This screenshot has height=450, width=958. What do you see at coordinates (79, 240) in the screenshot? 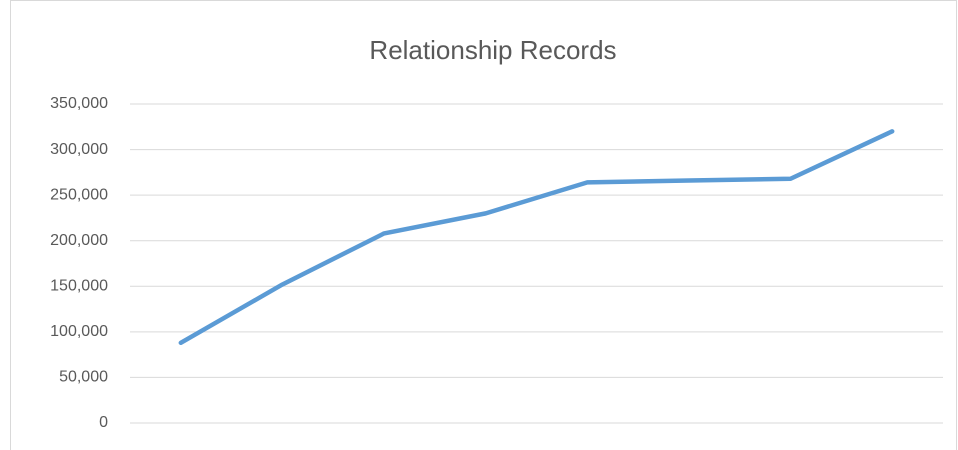
I see `y-tick-label: 200,000` at bounding box center [79, 240].